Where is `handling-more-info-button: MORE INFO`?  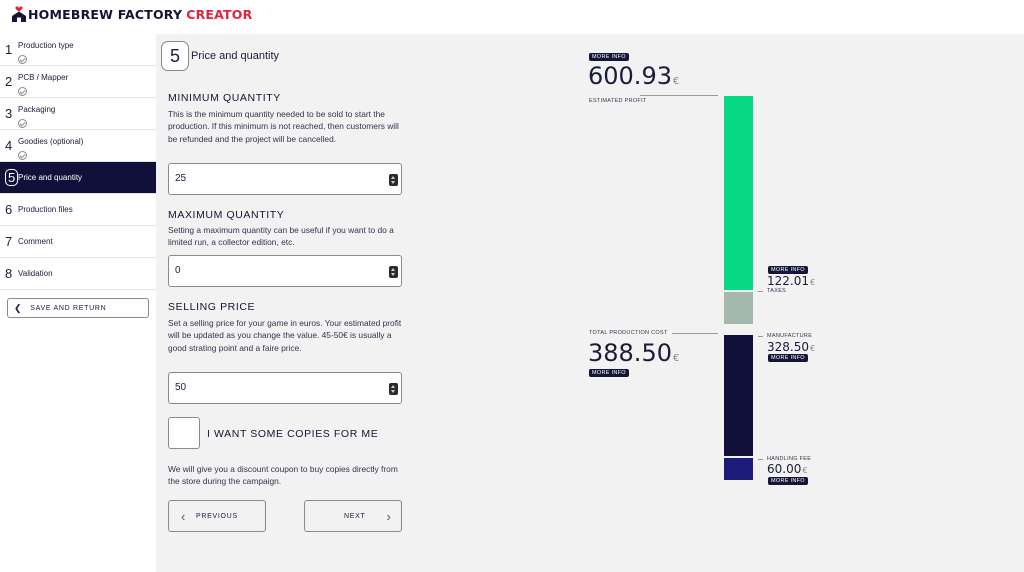
handling-more-info-button: MORE INFO is located at coordinates (788, 481).